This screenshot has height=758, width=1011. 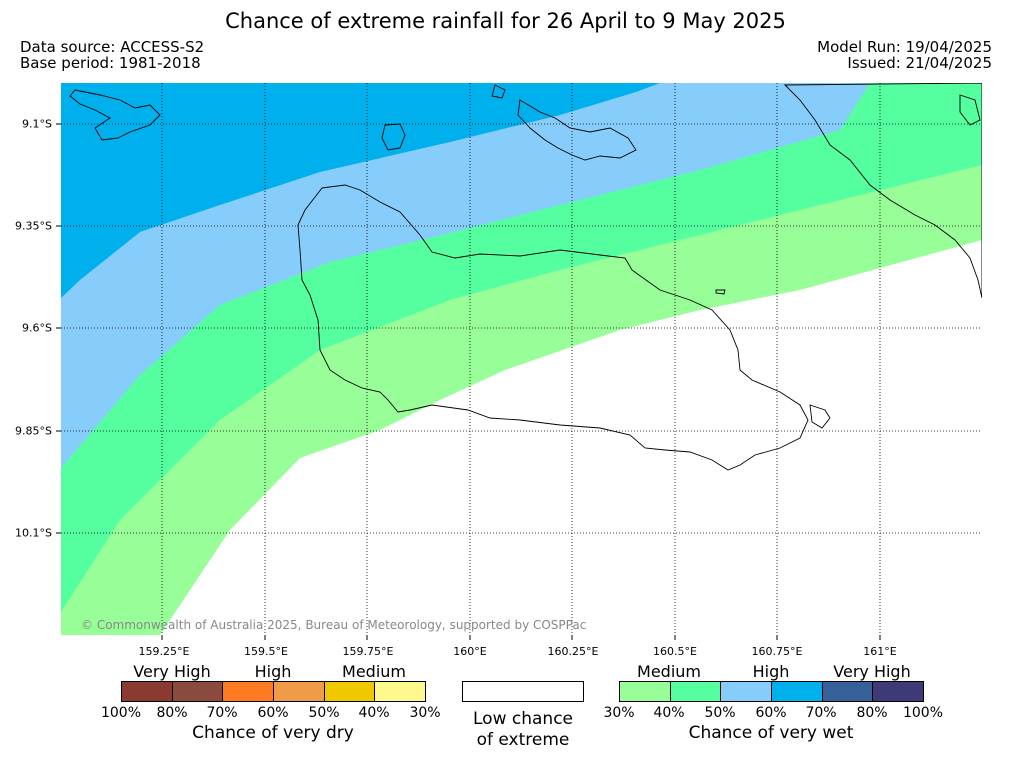 I want to click on gela-islands, so click(x=577, y=130).